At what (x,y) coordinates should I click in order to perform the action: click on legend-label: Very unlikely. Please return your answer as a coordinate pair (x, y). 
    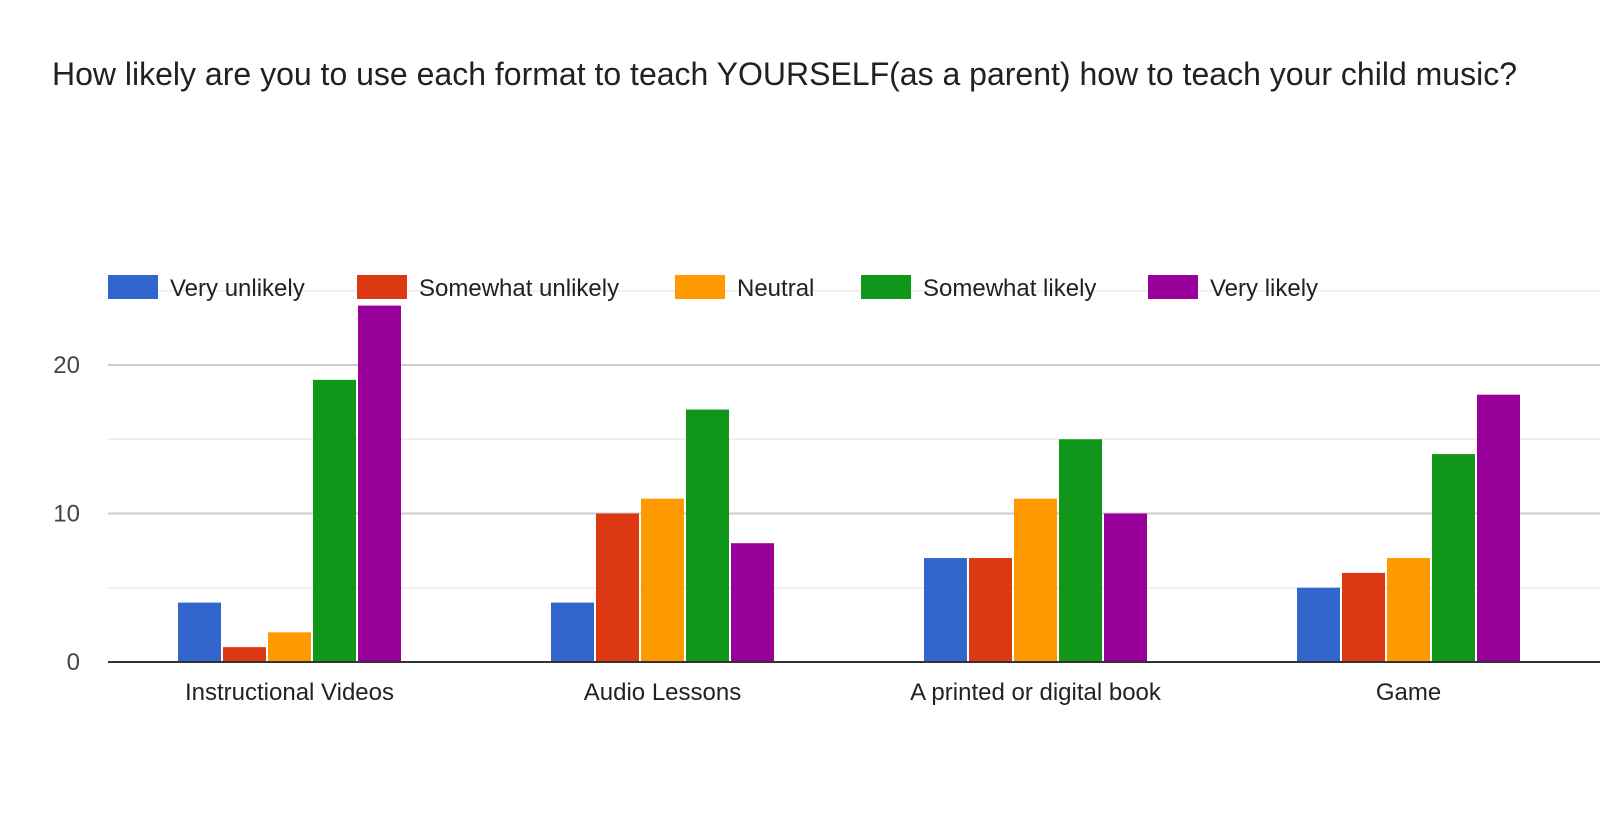
    Looking at the image, I should click on (237, 288).